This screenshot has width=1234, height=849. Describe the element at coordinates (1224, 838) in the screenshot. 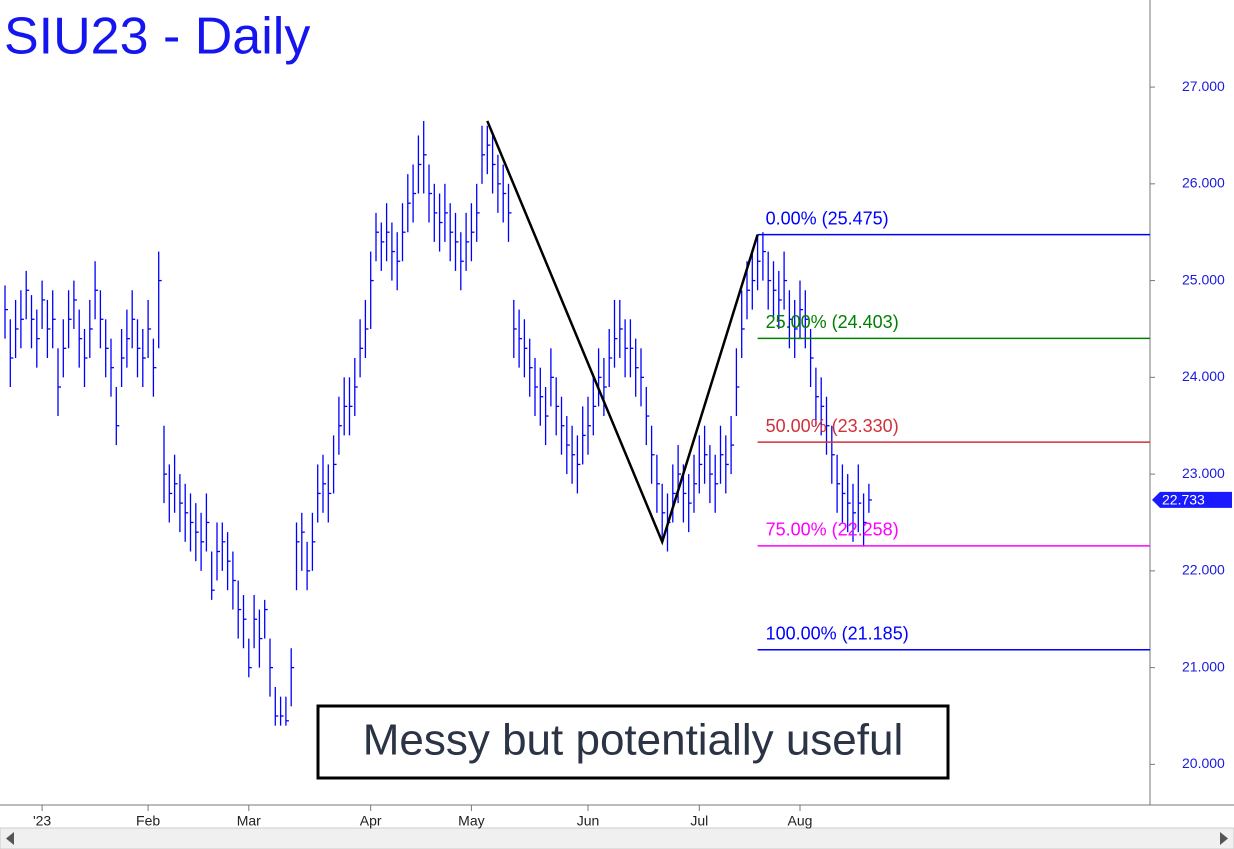

I see `scroll-right` at that location.